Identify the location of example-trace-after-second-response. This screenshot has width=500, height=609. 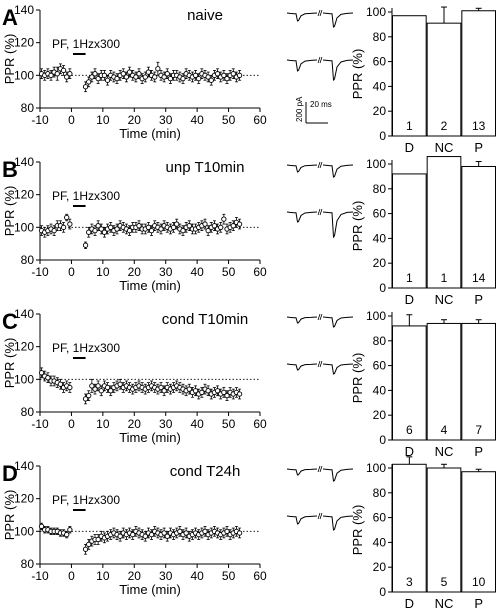
(338, 70).